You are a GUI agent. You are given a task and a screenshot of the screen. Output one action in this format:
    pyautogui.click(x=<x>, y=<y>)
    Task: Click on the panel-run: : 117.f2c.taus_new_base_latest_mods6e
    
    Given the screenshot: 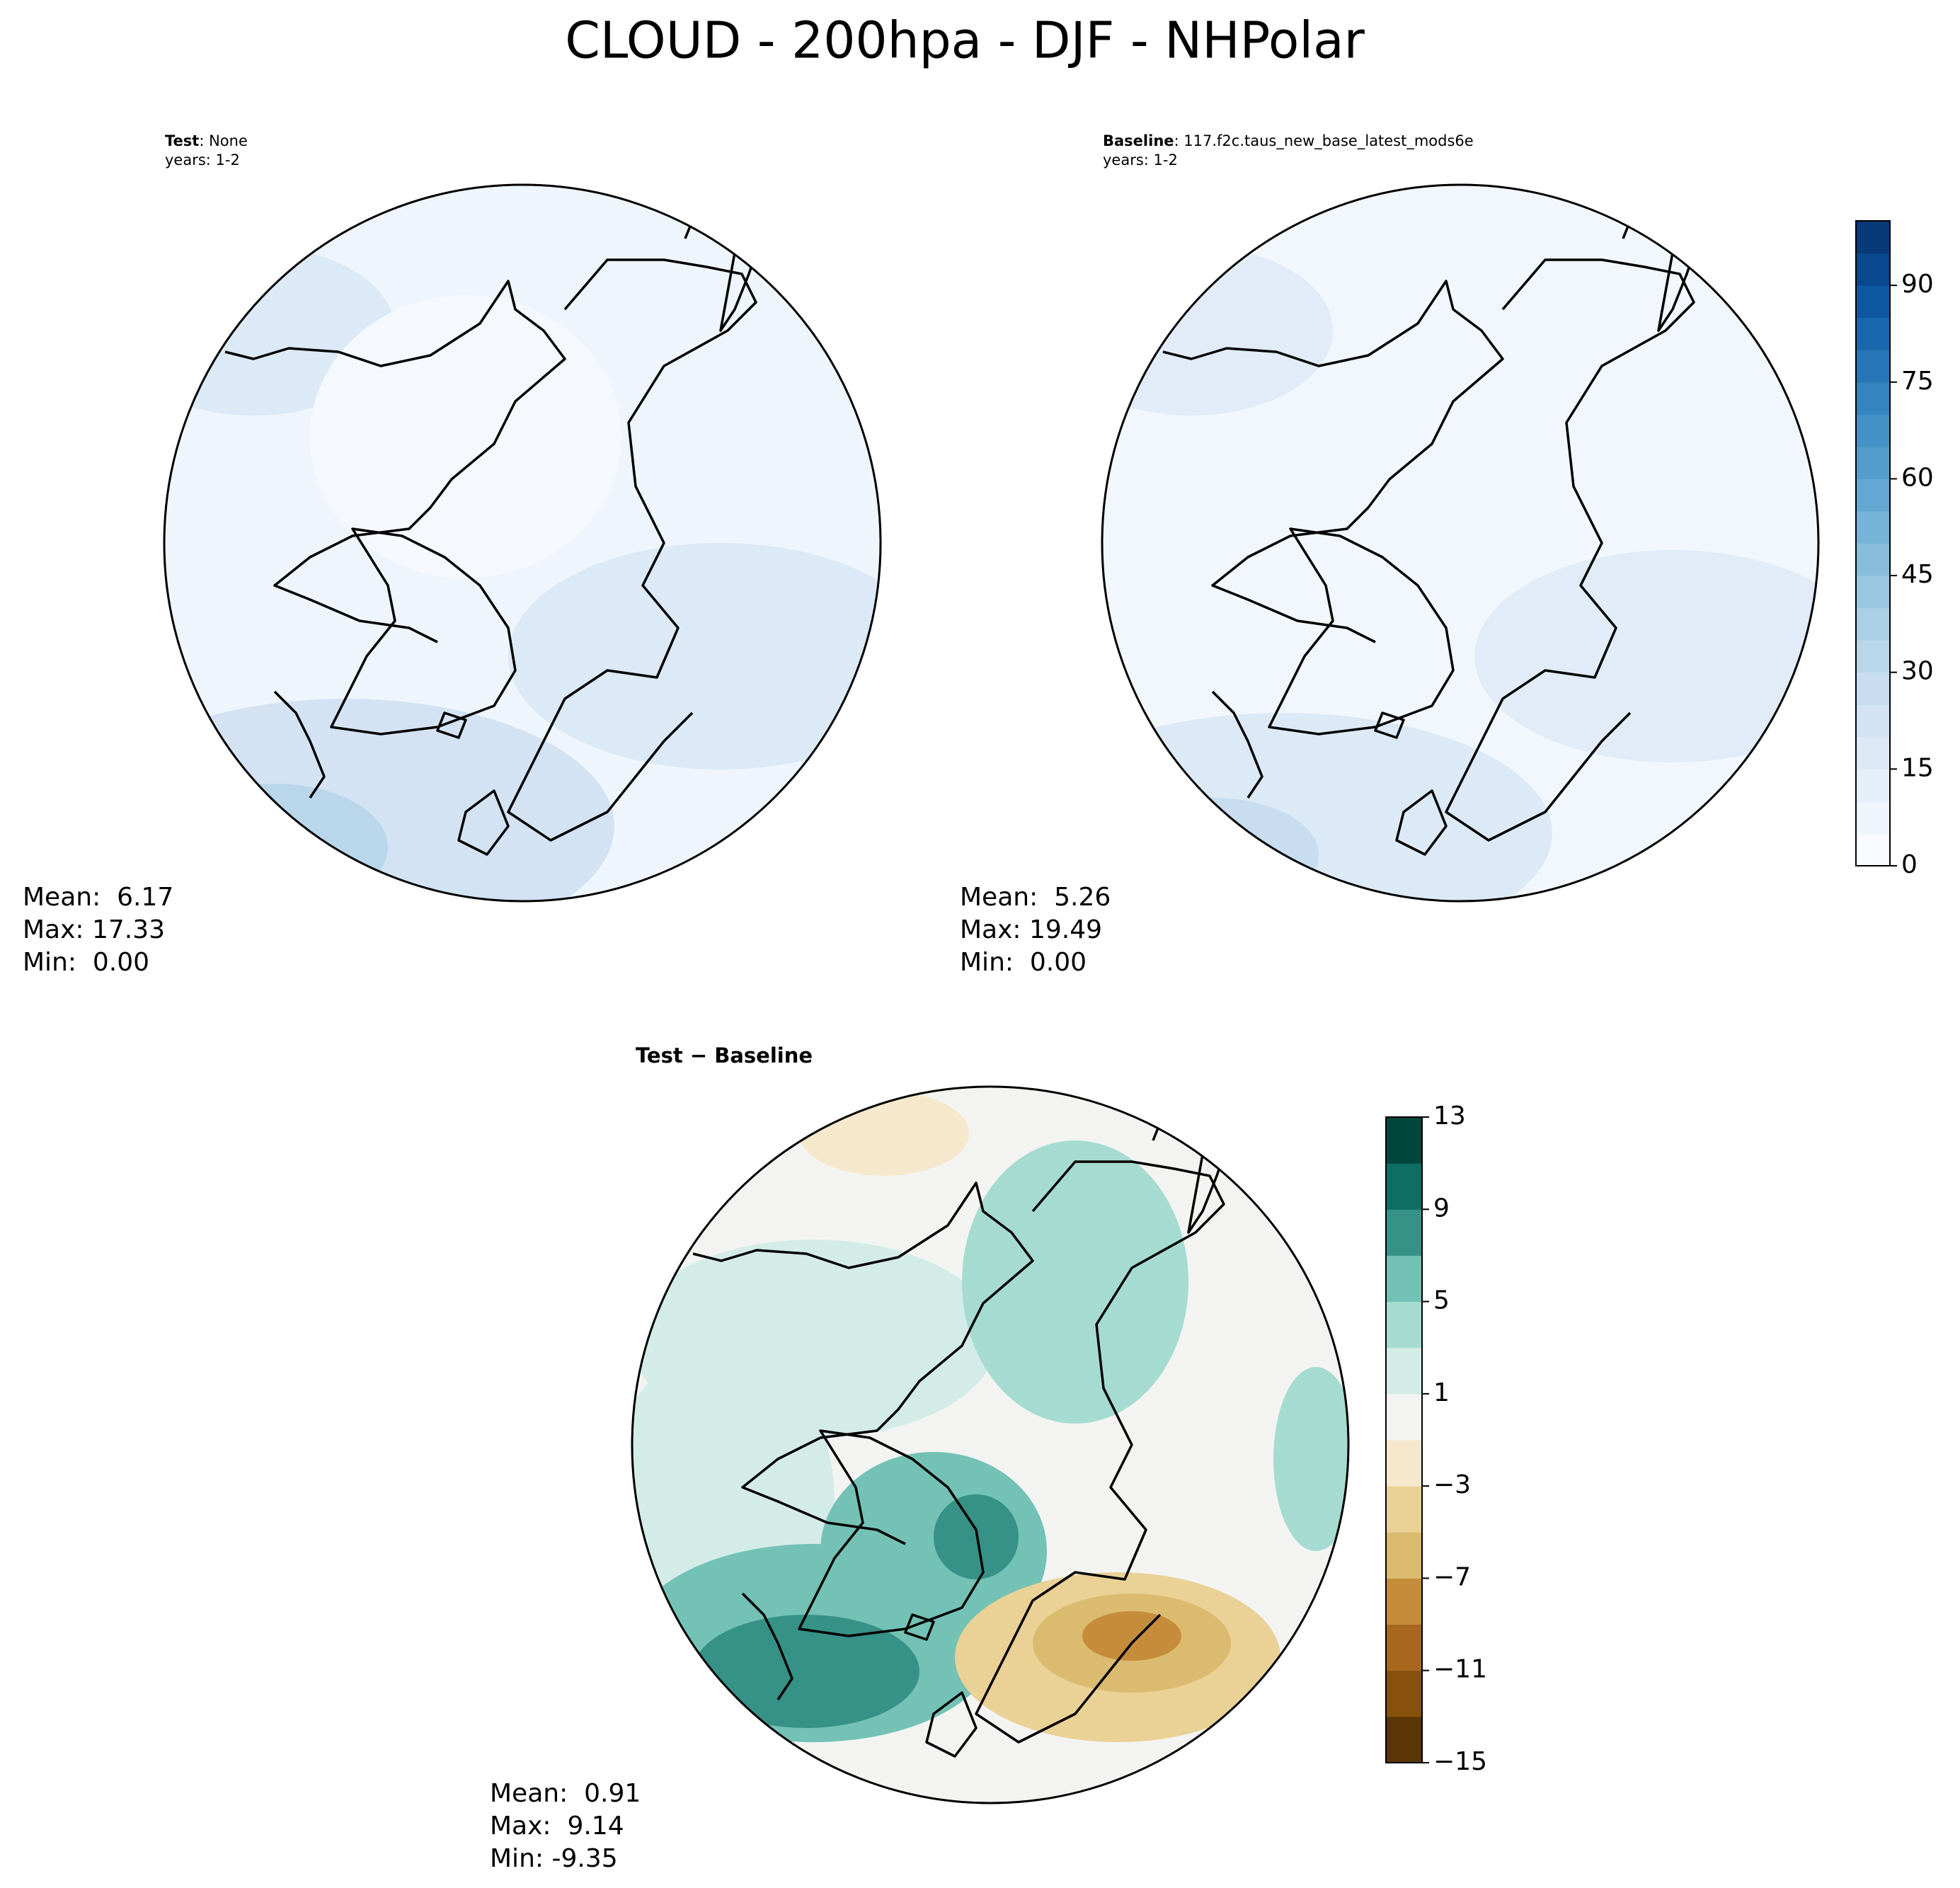 What is the action you would take?
    pyautogui.click(x=1324, y=141)
    